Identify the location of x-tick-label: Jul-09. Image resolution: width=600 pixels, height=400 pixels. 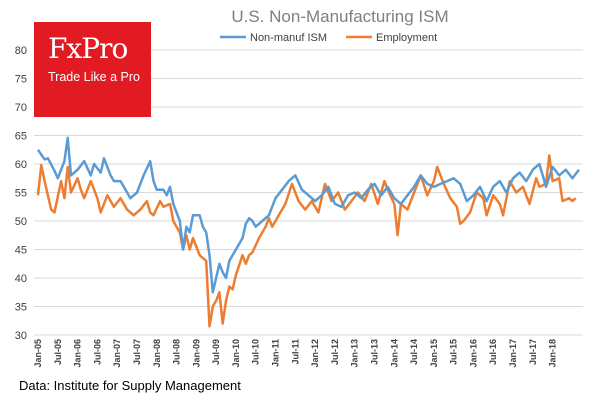
(216, 352).